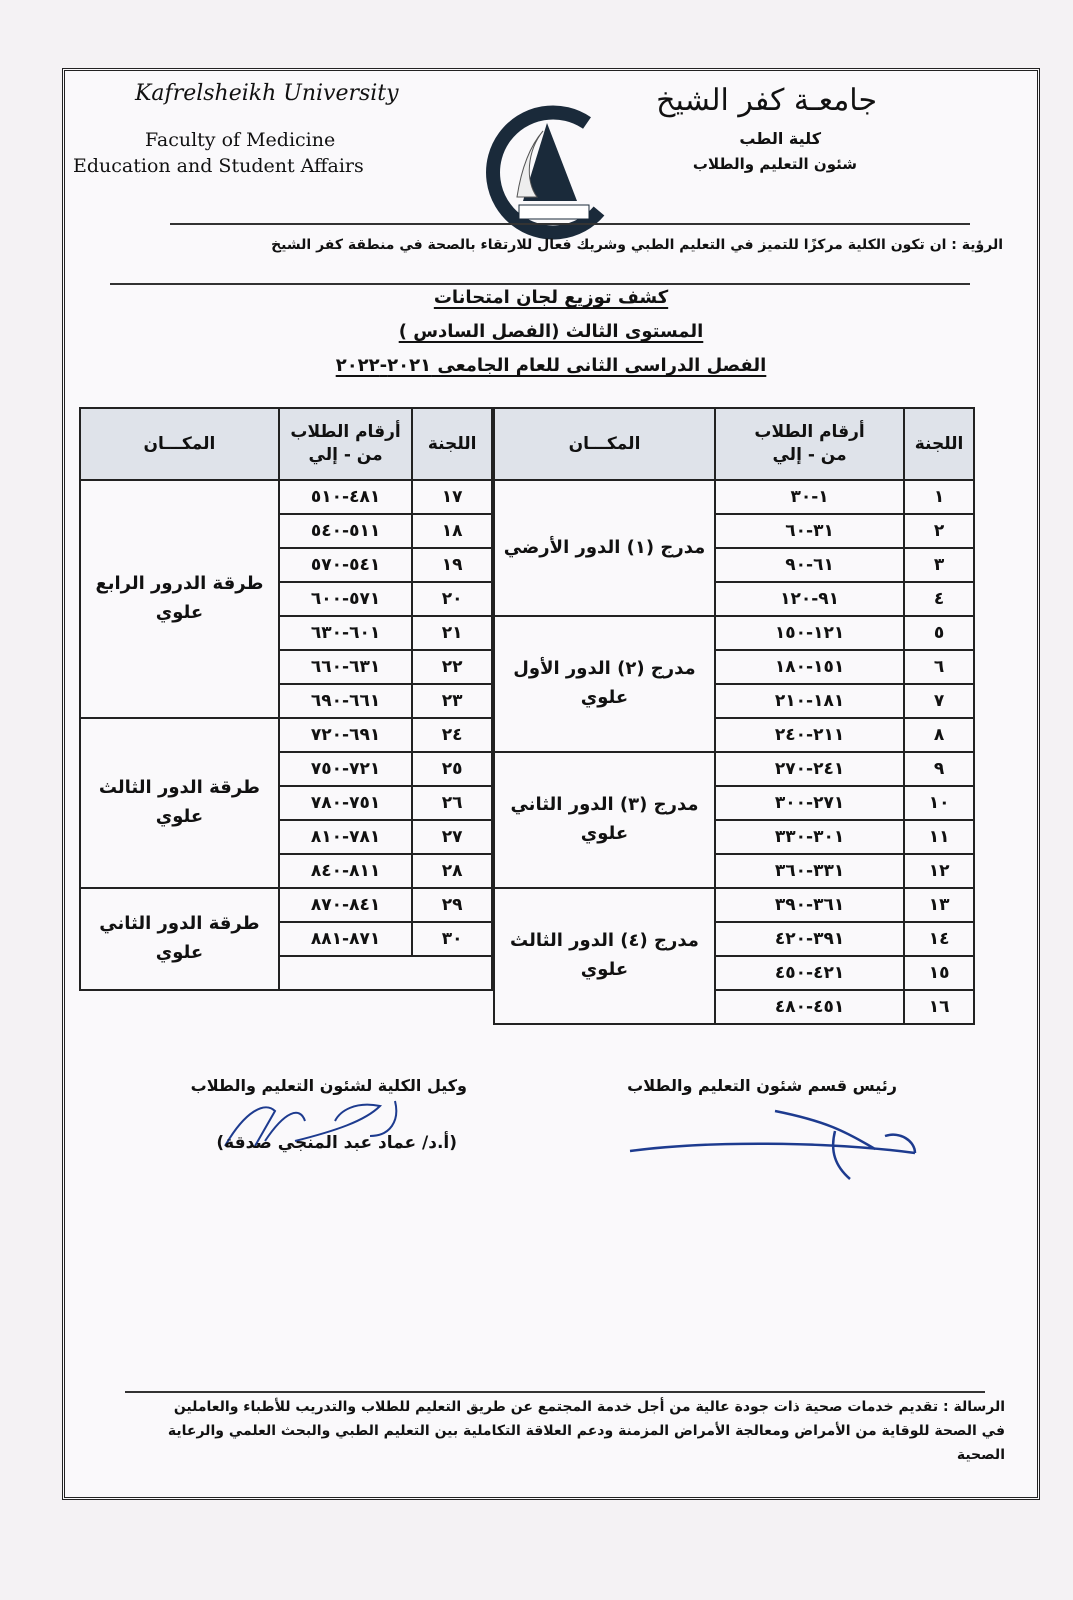 This screenshot has width=1073, height=1600. I want to click on table-row: ٢٦ ٧٥١-٧٨٠, so click(286, 803).